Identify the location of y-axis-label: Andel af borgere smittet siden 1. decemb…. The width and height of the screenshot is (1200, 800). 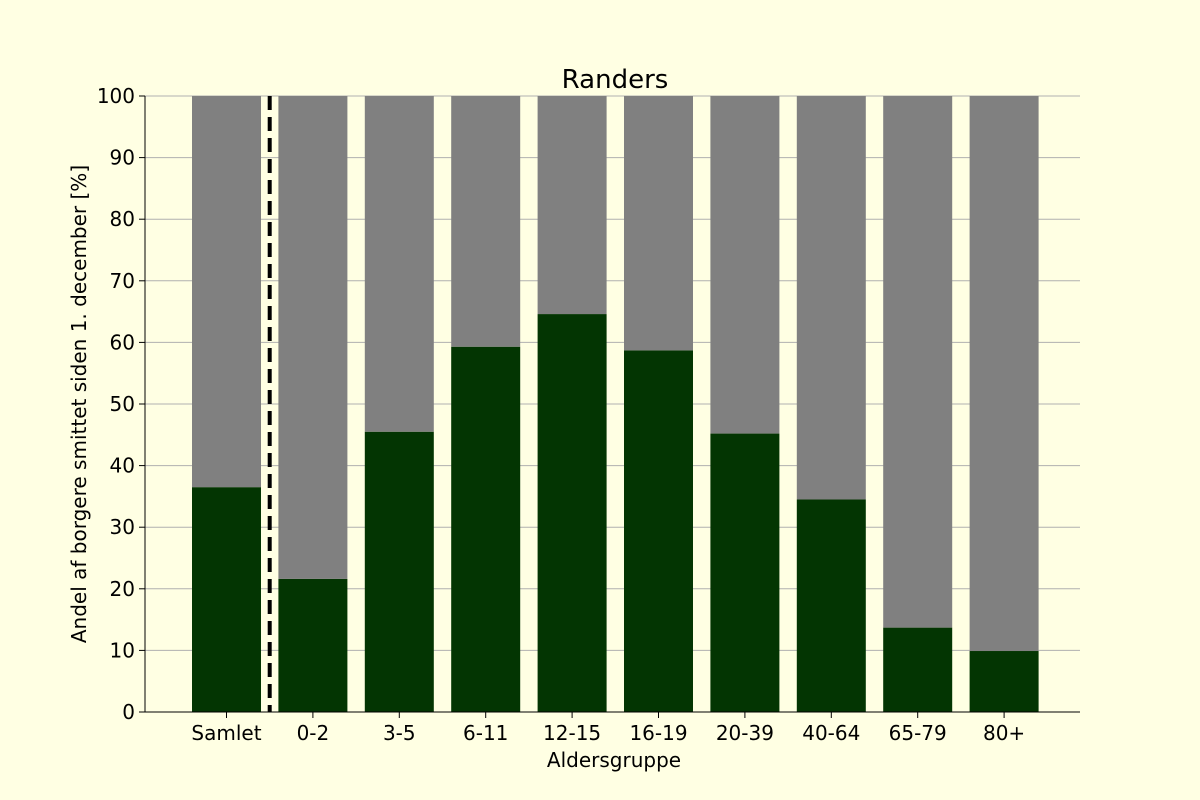
(79, 404).